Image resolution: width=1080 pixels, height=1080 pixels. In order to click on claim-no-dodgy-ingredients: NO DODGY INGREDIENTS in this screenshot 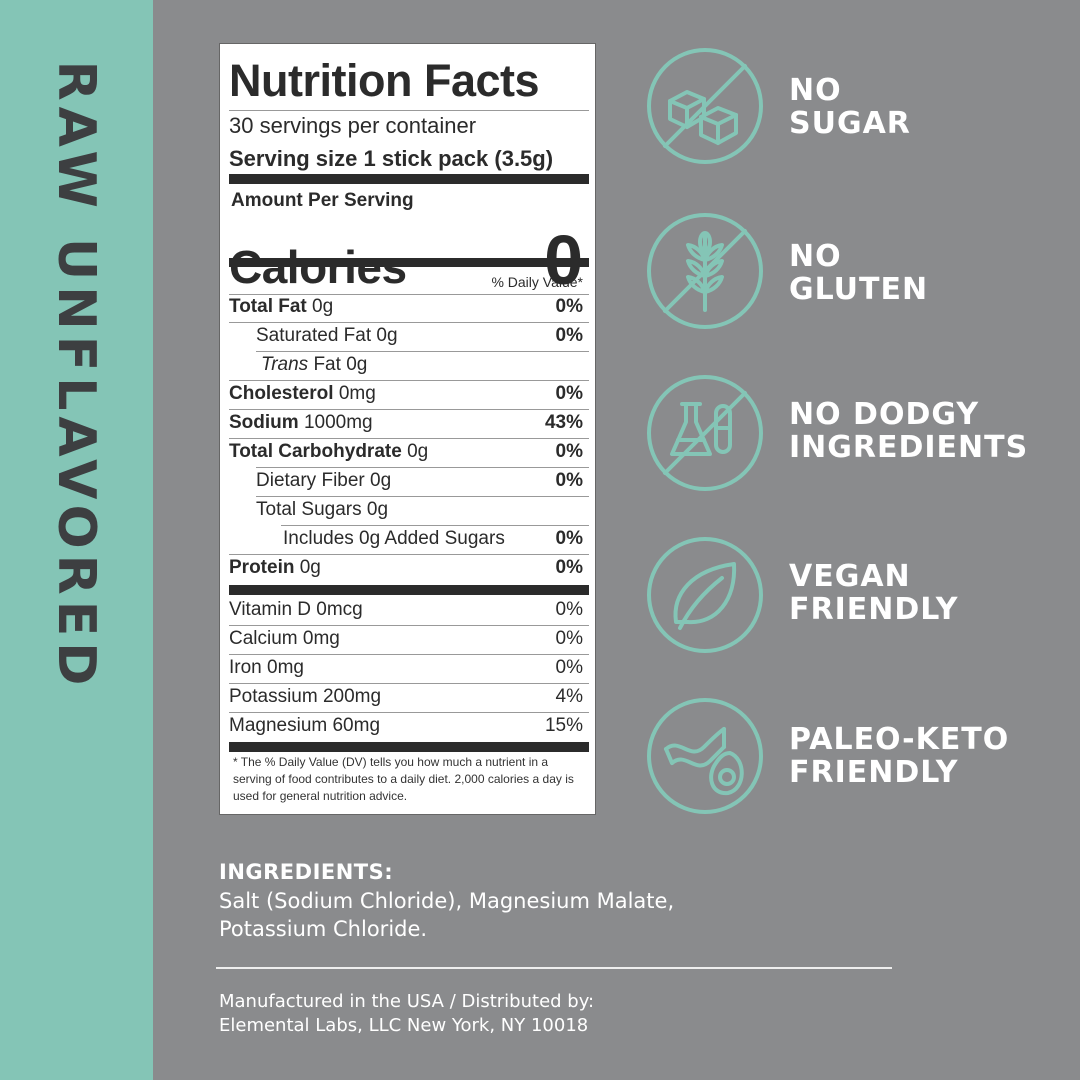, I will do `click(908, 431)`.